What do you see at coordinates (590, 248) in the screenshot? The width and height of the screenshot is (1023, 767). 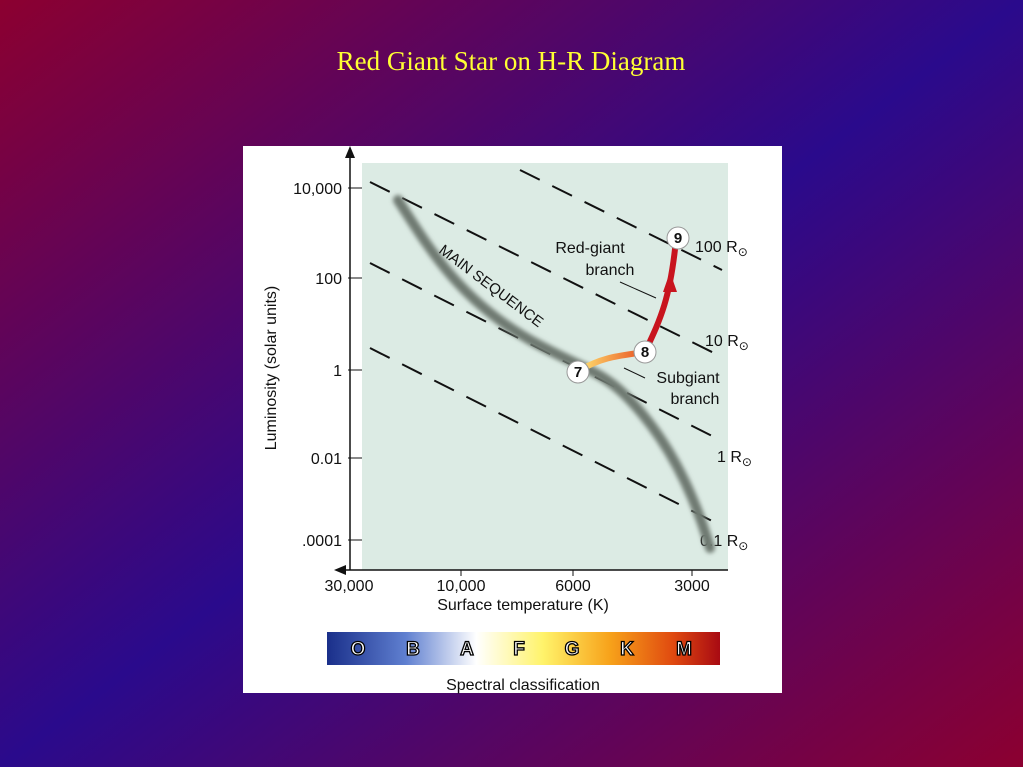 I see `red-giant-label: Red-giant` at bounding box center [590, 248].